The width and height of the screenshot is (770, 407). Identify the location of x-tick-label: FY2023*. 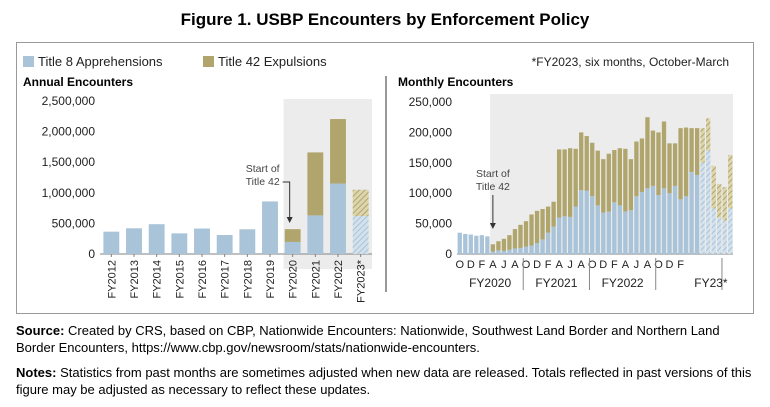
(362, 281).